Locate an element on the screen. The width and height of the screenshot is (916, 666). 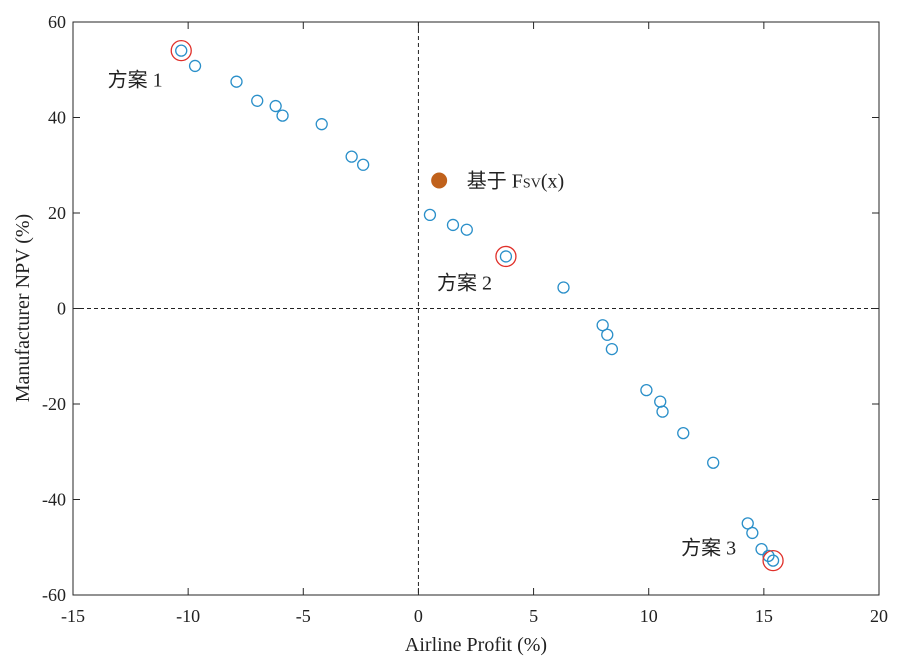
x-tick-label: 5 is located at coordinates (533, 616).